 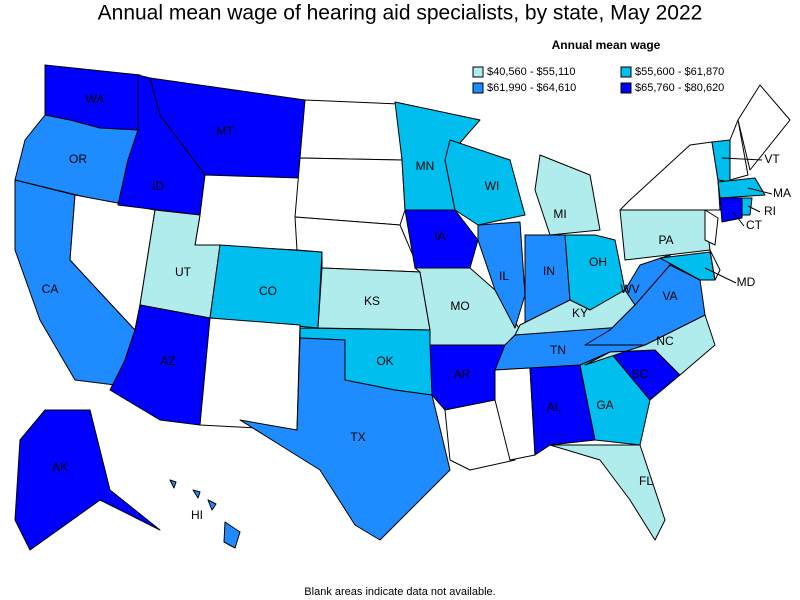 What do you see at coordinates (60, 467) in the screenshot?
I see `state-label: AK` at bounding box center [60, 467].